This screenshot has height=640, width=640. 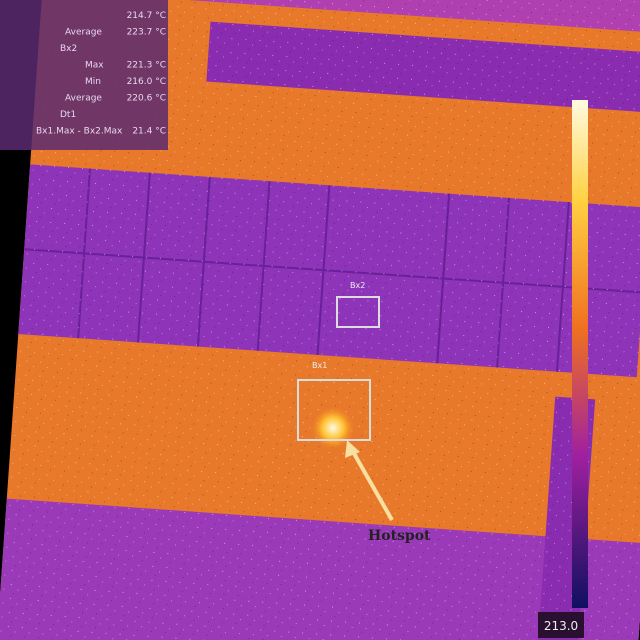 I want to click on panel-value: 21.4 °C, so click(x=149, y=132).